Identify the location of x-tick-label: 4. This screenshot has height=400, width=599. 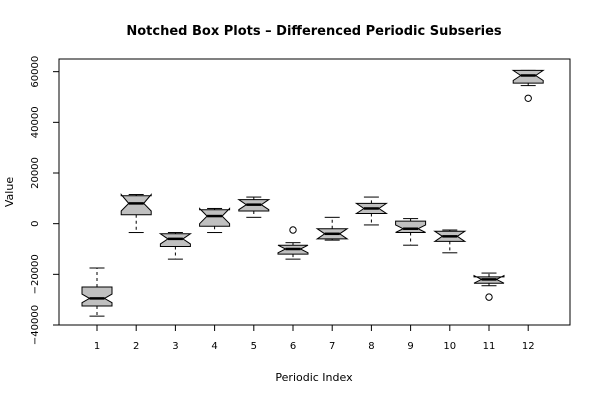
(214, 346).